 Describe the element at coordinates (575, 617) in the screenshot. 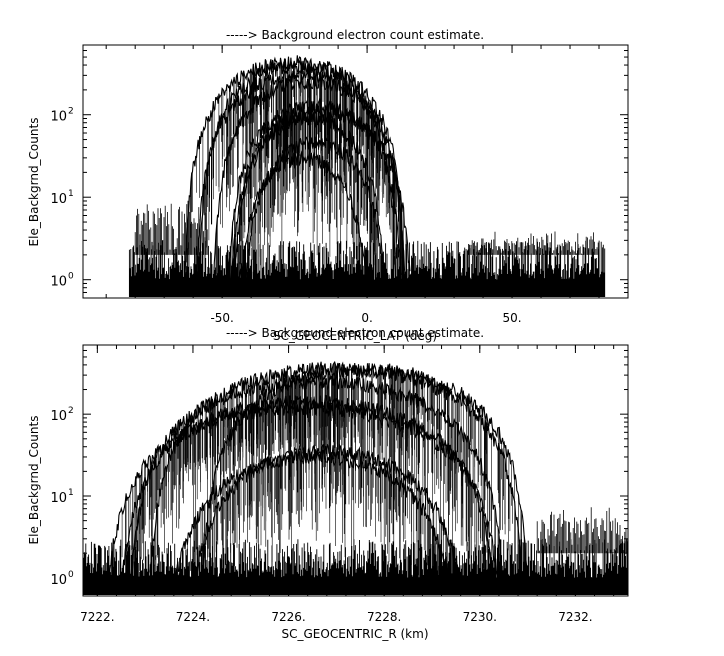

I see `x-tick-label: 7232.` at that location.